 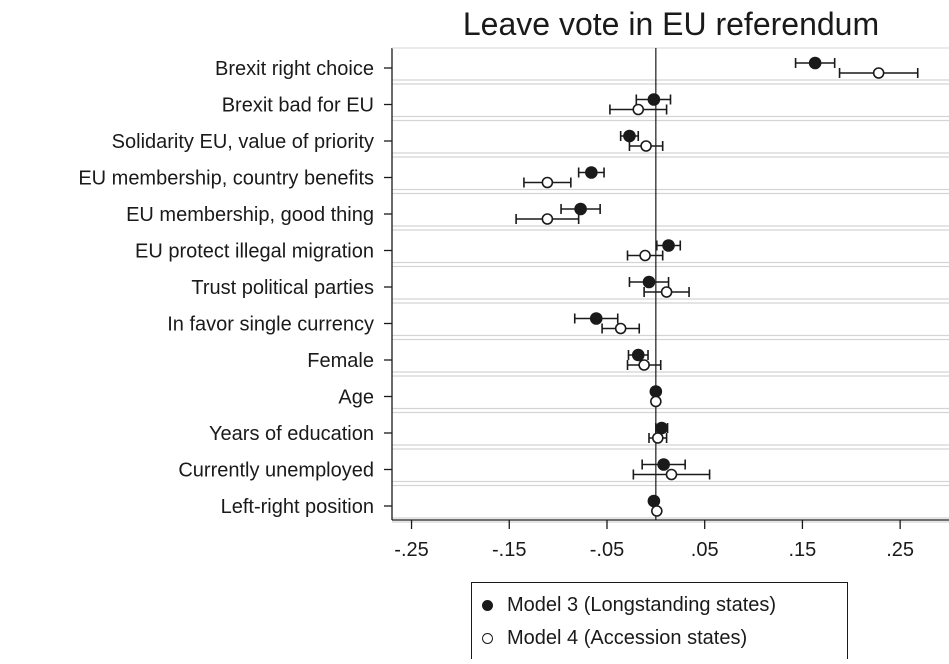 I want to click on legend-label-model-4: Model 4 (Accession states), so click(x=627, y=638).